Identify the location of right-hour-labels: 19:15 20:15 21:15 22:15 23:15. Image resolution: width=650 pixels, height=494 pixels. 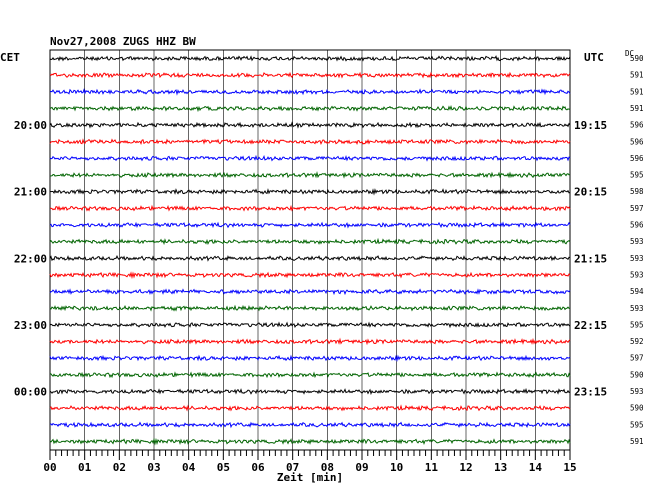
(590, 258).